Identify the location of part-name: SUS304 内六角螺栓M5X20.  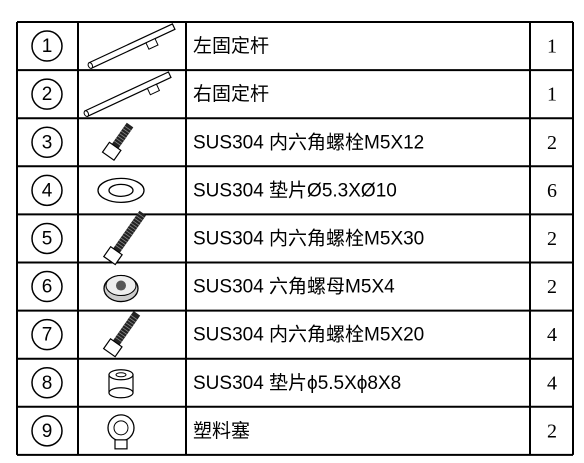
(308, 335).